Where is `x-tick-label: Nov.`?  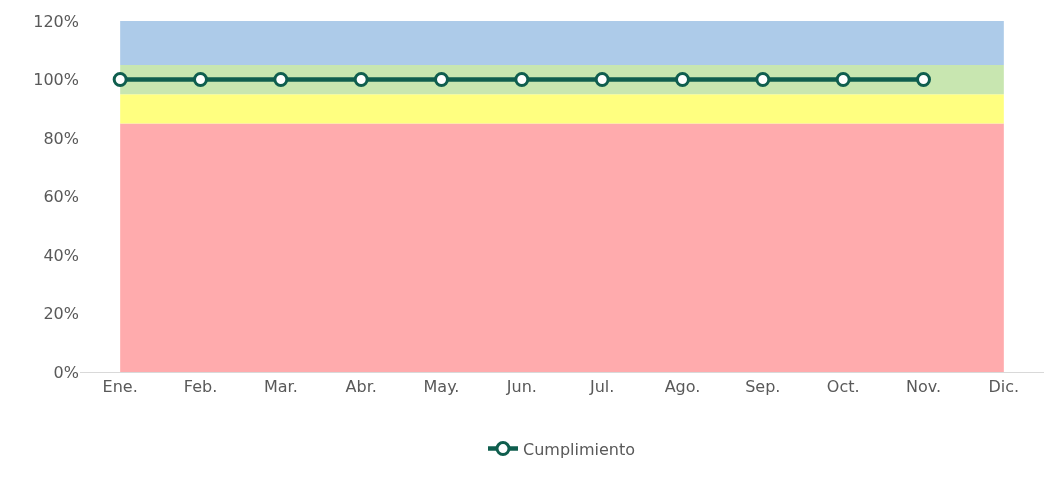
x-tick-label: Nov. is located at coordinates (923, 387).